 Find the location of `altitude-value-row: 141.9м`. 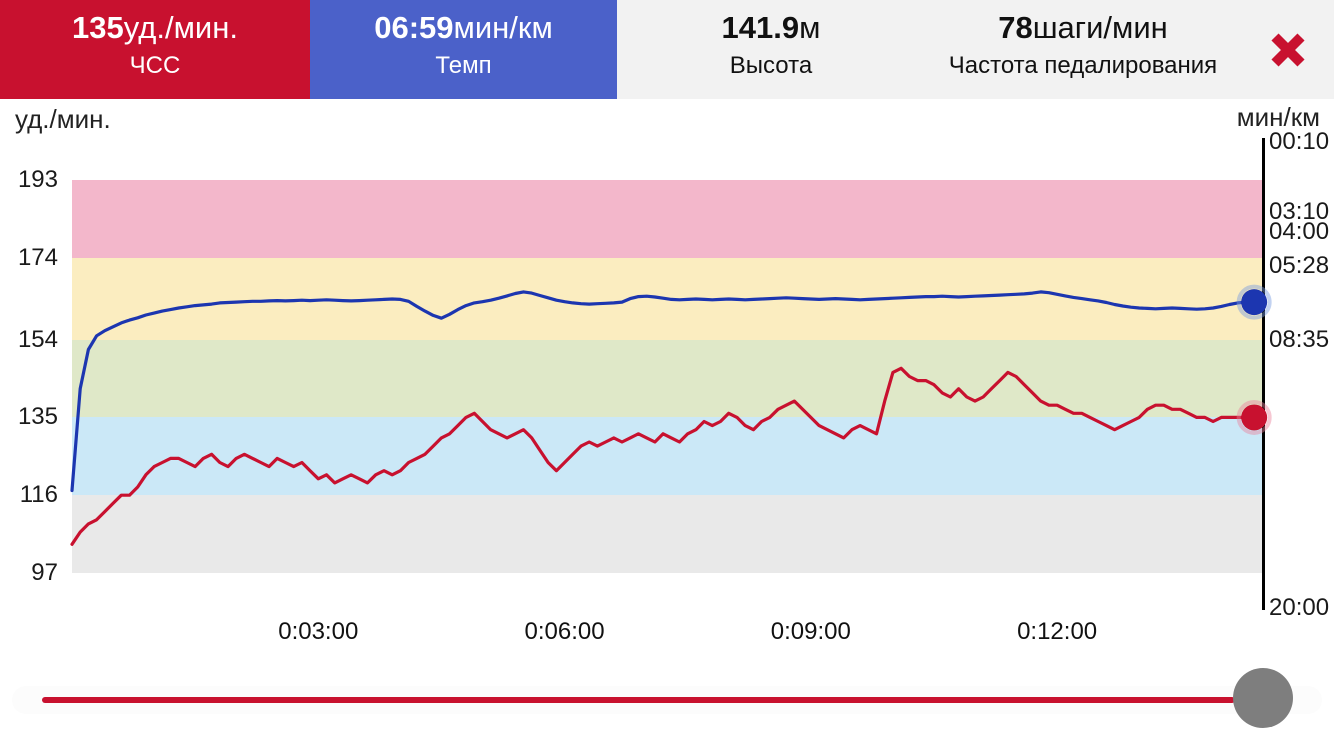

altitude-value-row: 141.9м is located at coordinates (771, 27).